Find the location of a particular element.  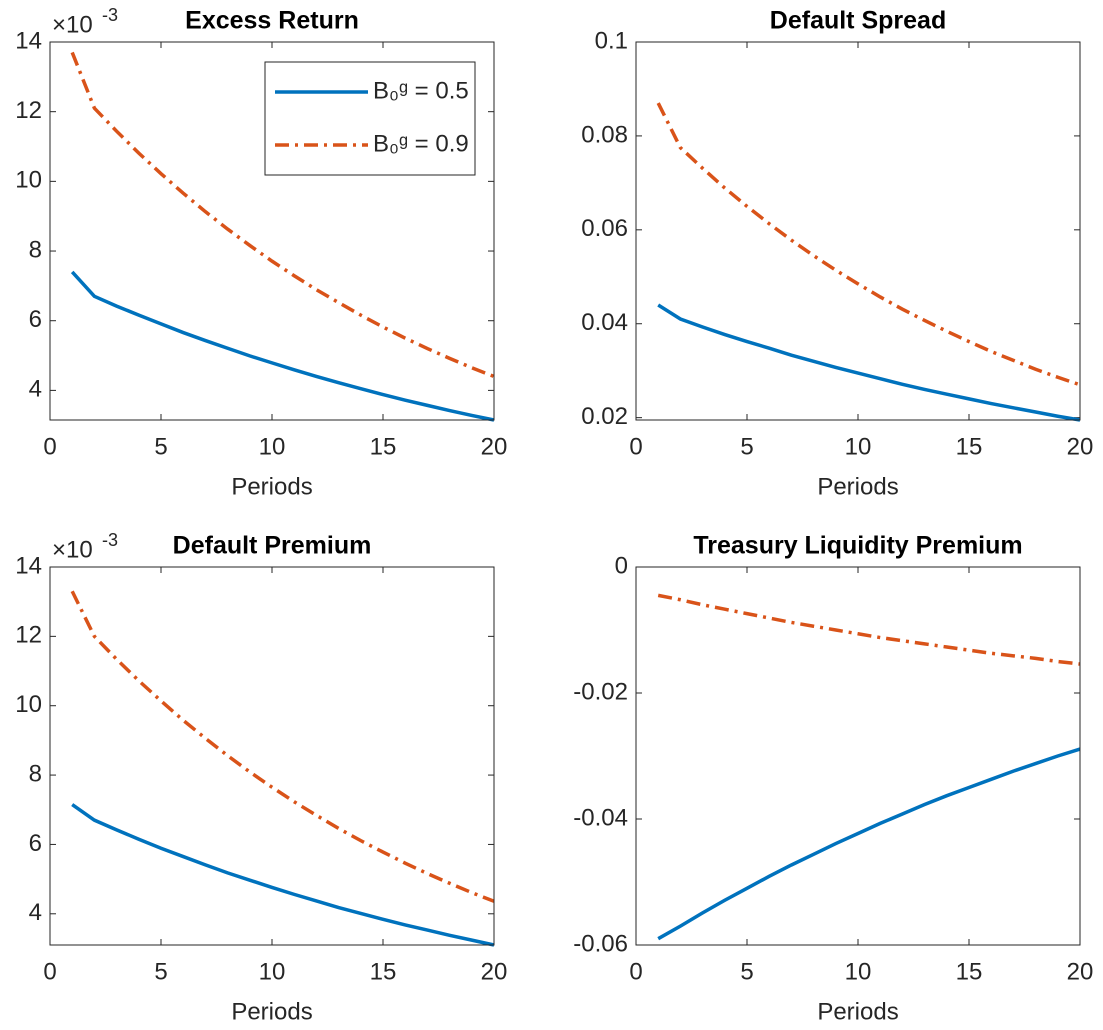

y-tick-label: -0.06 is located at coordinates (600, 943).